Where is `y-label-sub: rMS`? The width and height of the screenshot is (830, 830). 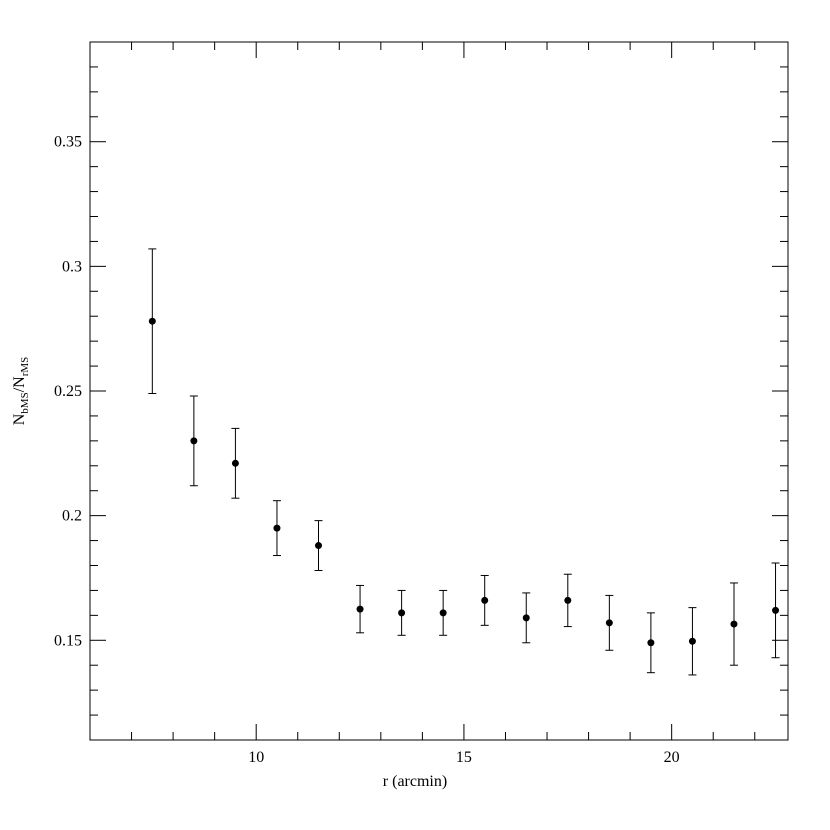 y-label-sub: rMS is located at coordinates (25, 367).